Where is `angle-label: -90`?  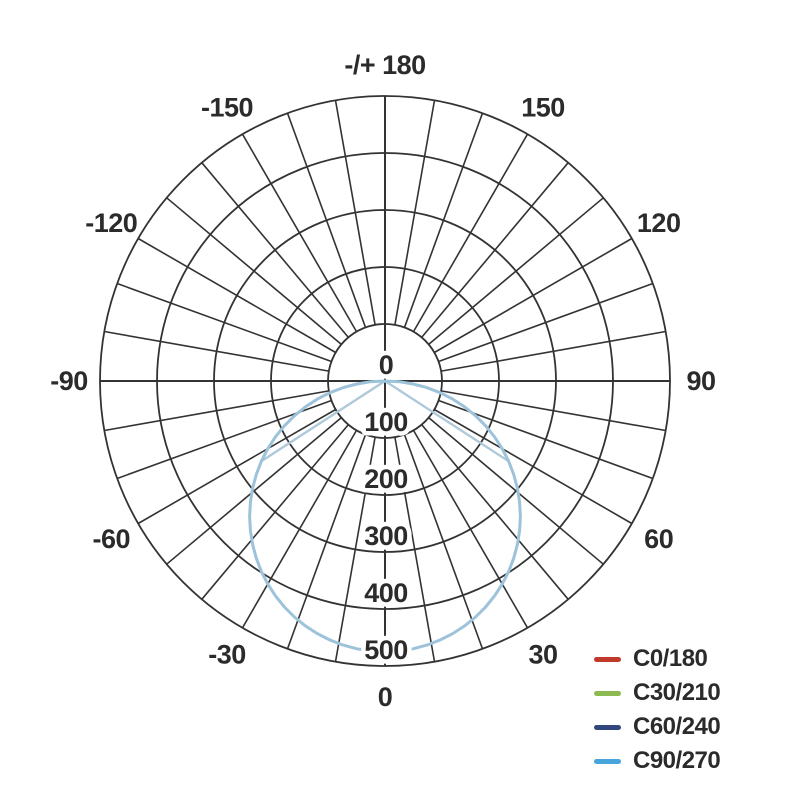
angle-label: -90 is located at coordinates (69, 381).